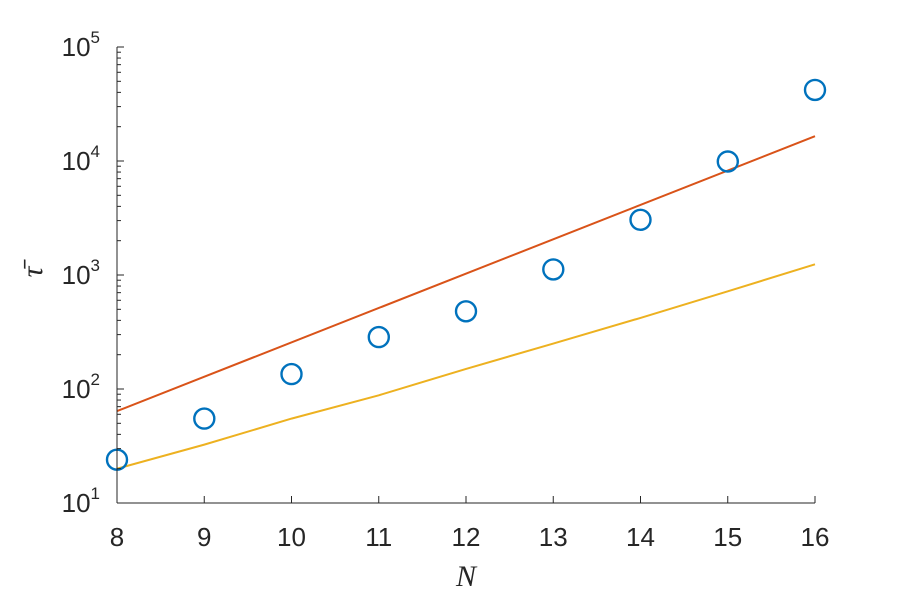 The width and height of the screenshot is (900, 600). I want to click on x-tick-label: 16, so click(815, 537).